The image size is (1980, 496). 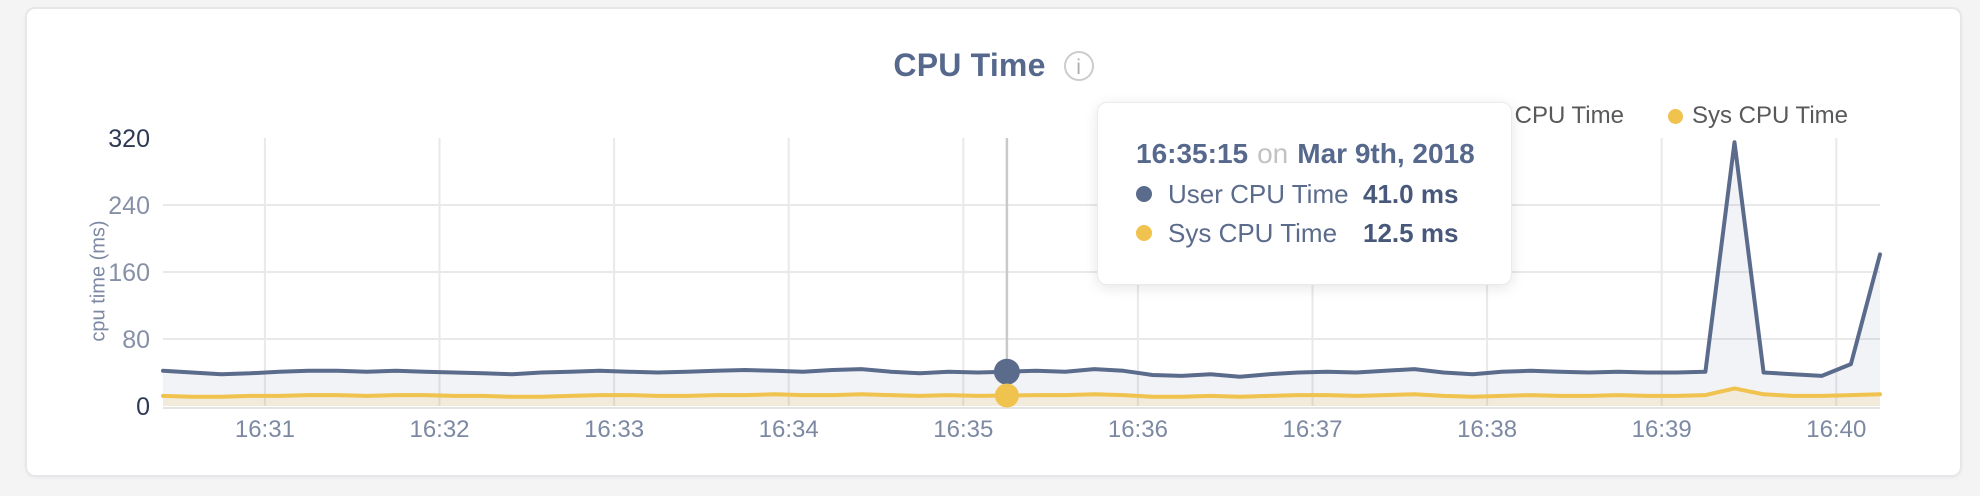 What do you see at coordinates (1144, 194) in the screenshot?
I see `user-series-dot-icon` at bounding box center [1144, 194].